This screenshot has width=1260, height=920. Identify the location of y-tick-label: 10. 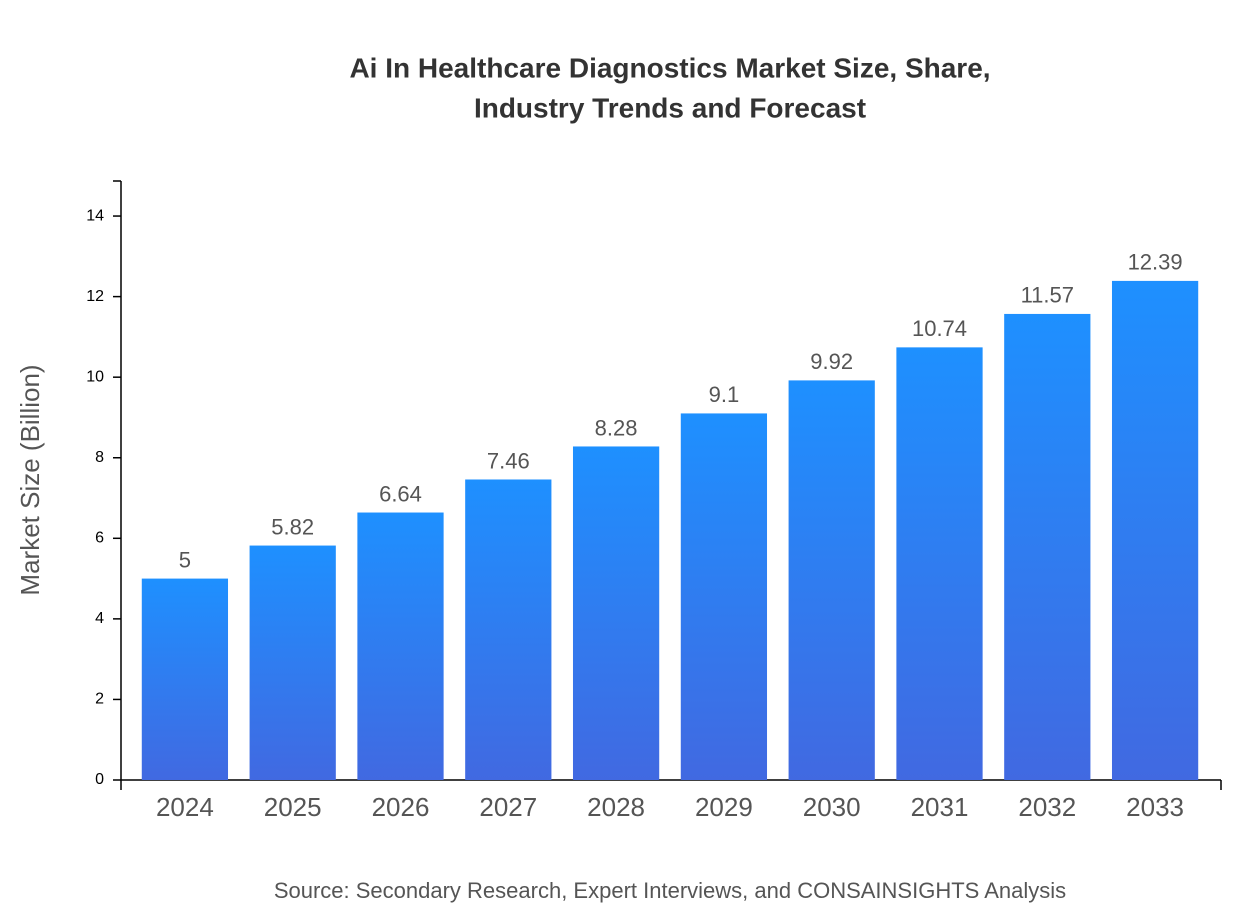
(95, 376).